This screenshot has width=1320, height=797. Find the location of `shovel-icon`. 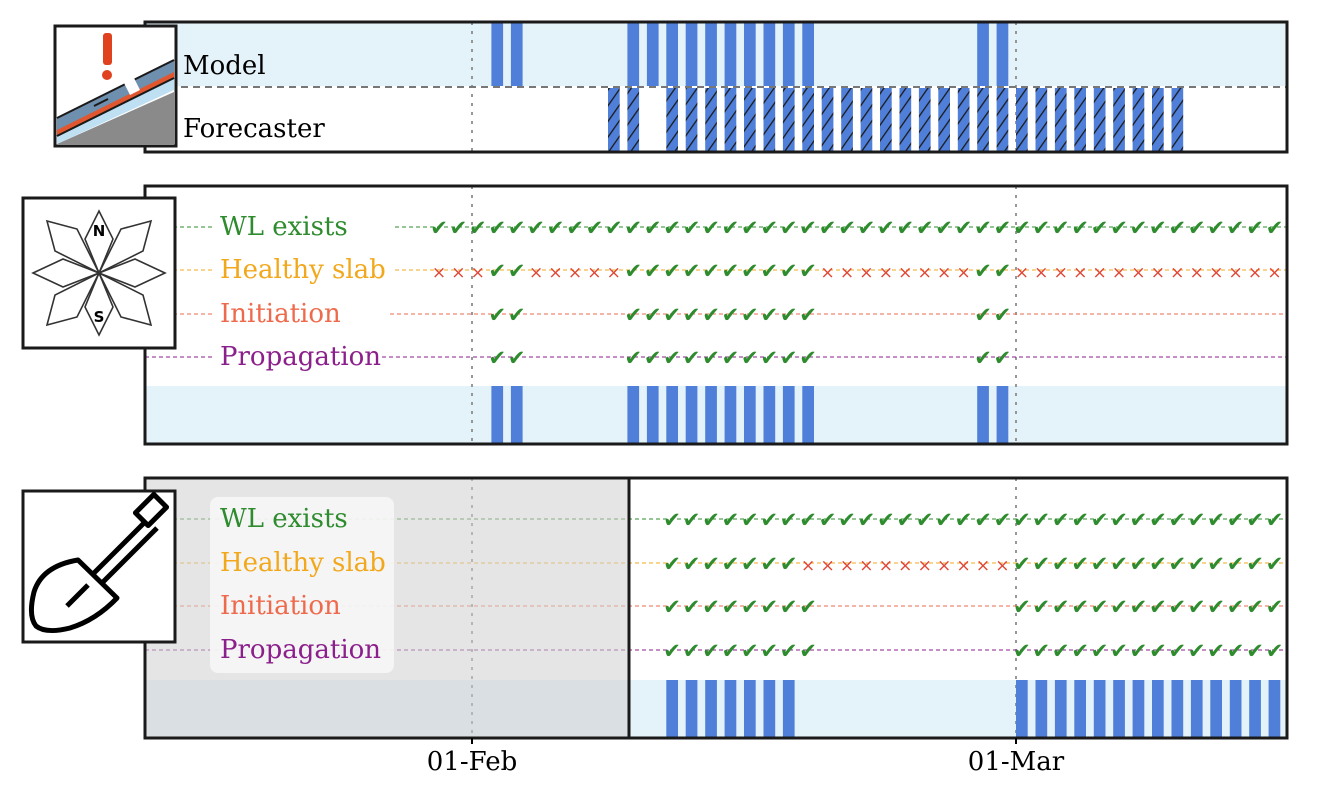

shovel-icon is located at coordinates (99, 566).